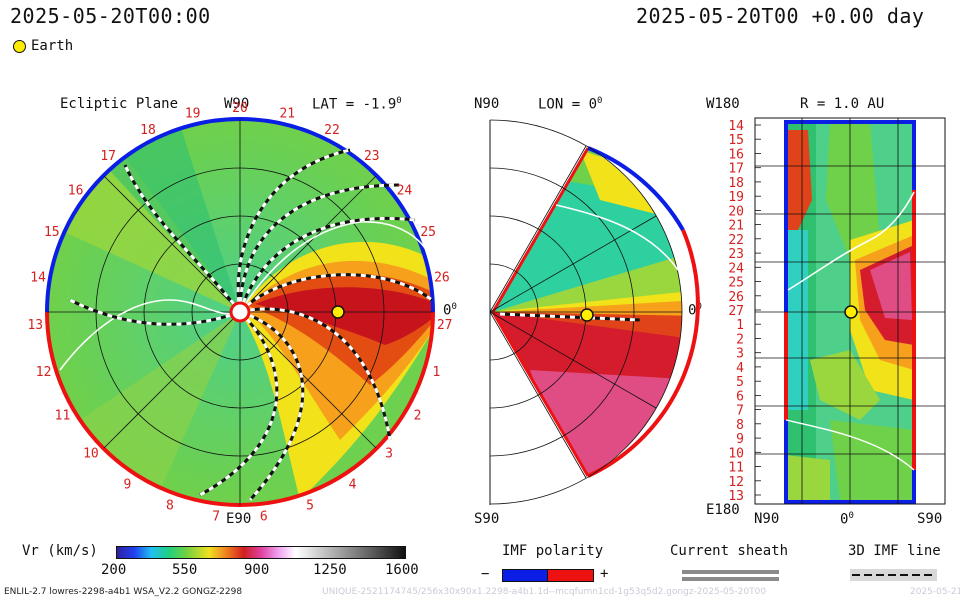  I want to click on radial-y-tick-label: 8, so click(740, 425).